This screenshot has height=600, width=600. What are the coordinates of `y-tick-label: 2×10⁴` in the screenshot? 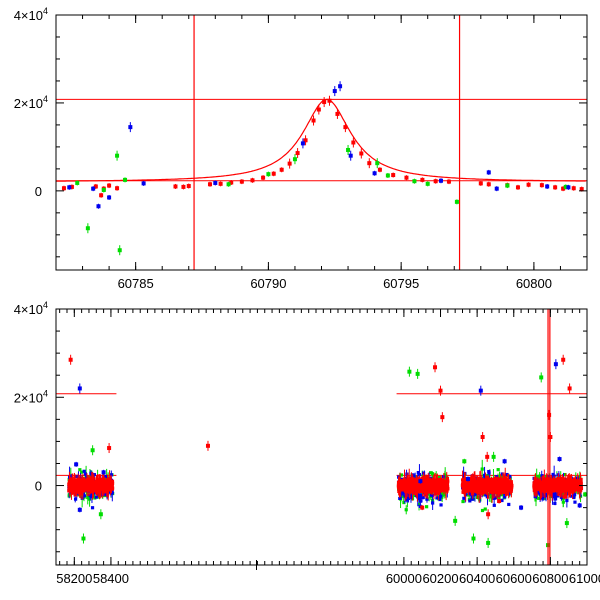 It's located at (31, 102).